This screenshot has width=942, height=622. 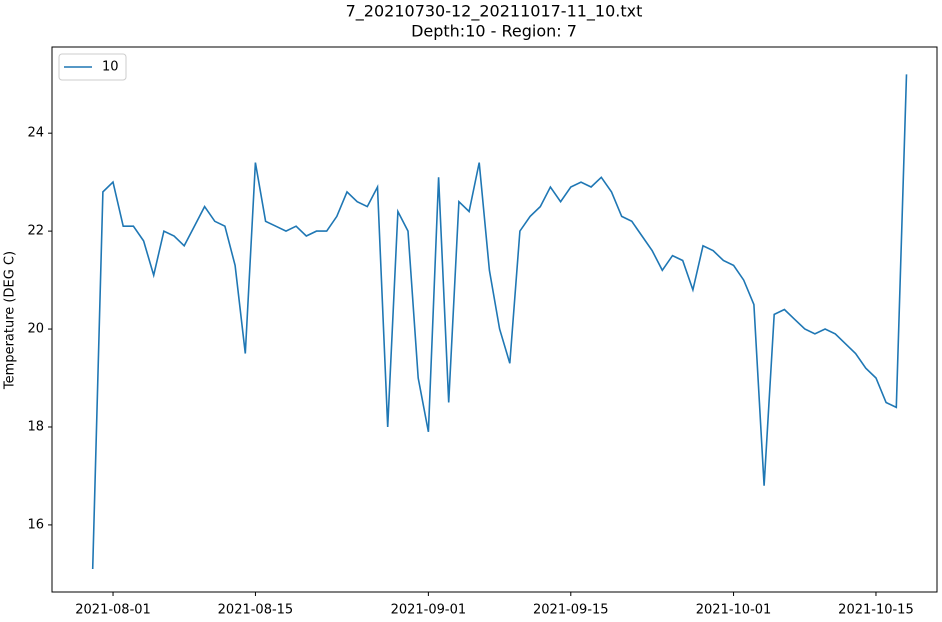 What do you see at coordinates (35, 329) in the screenshot?
I see `y-tick-label: 20` at bounding box center [35, 329].